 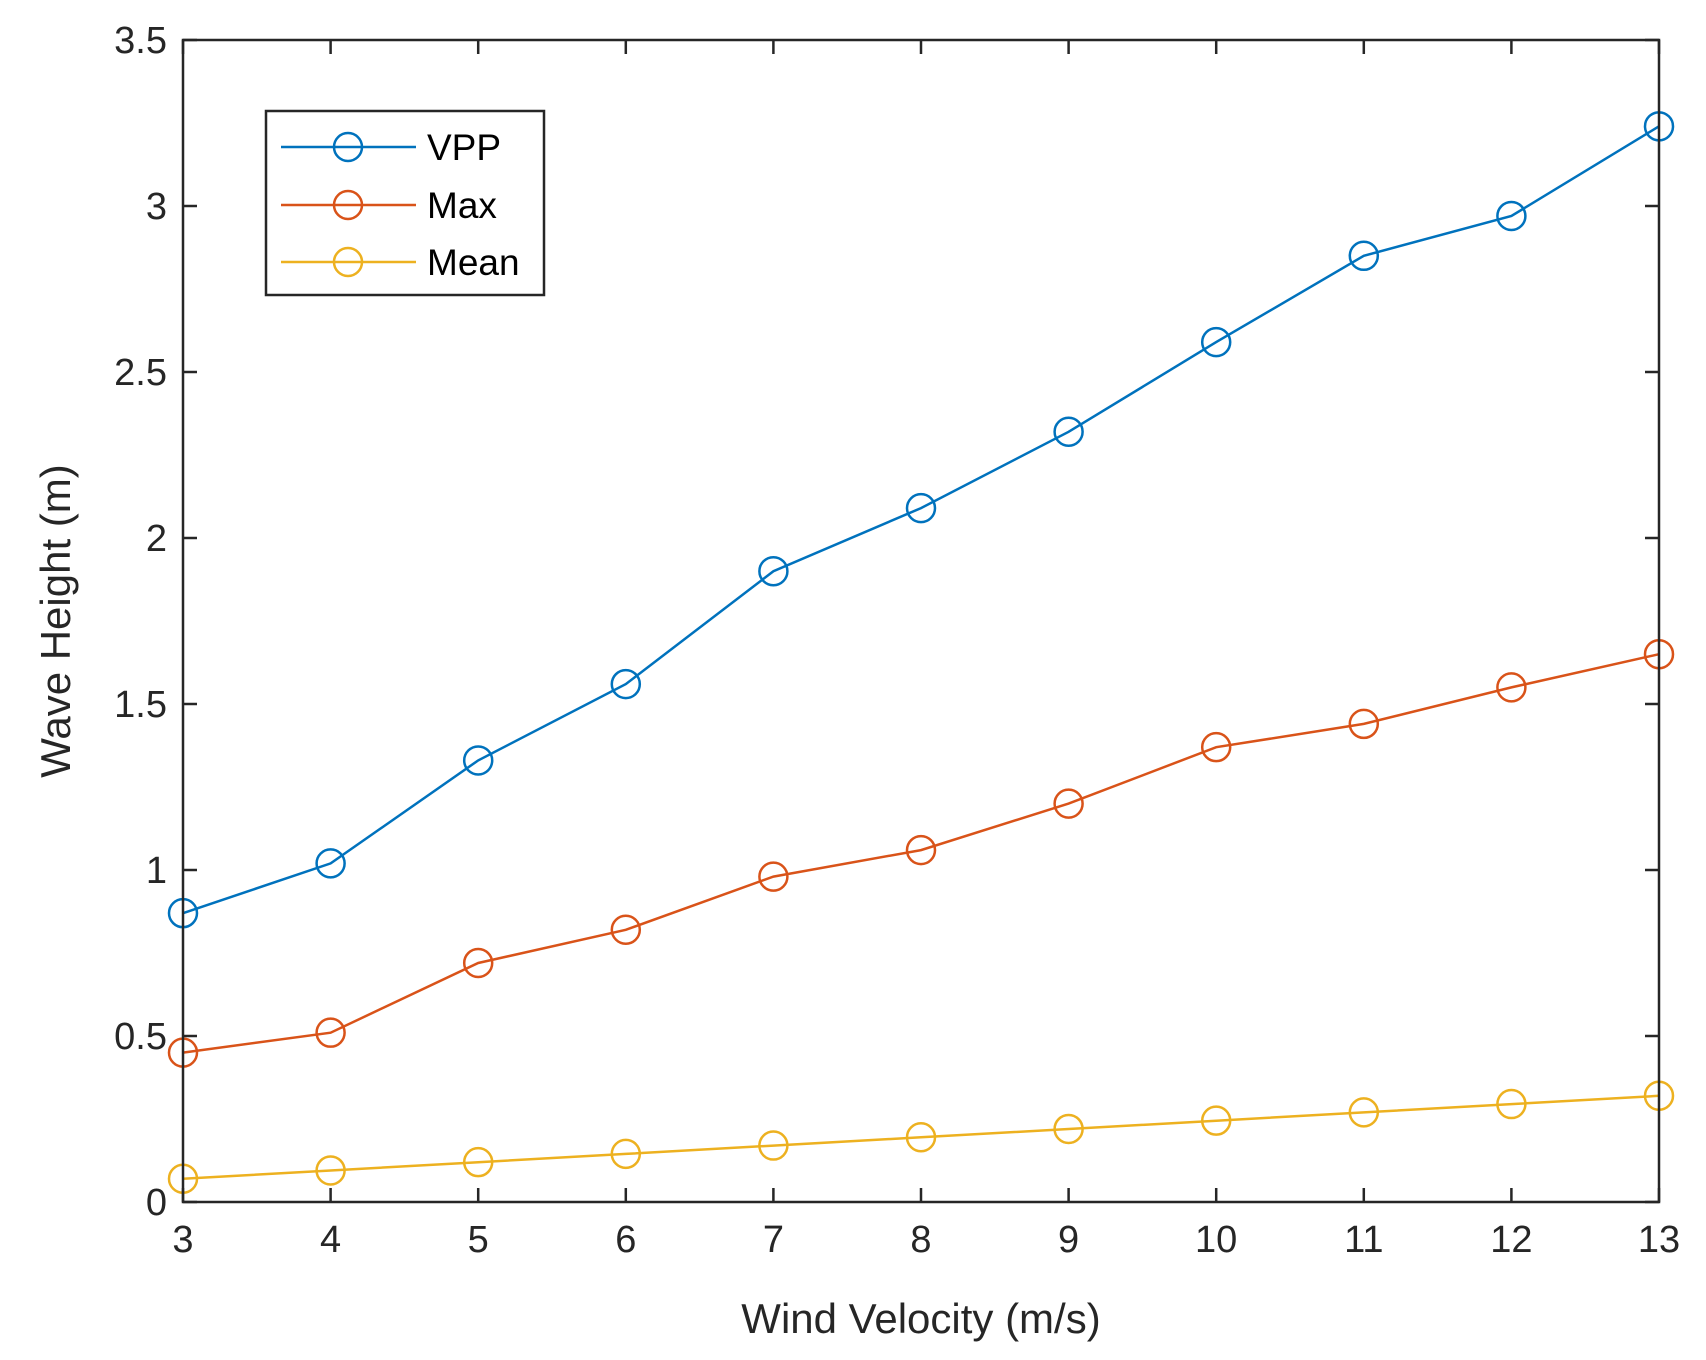 I want to click on legend-marker-vpp, so click(x=348, y=147).